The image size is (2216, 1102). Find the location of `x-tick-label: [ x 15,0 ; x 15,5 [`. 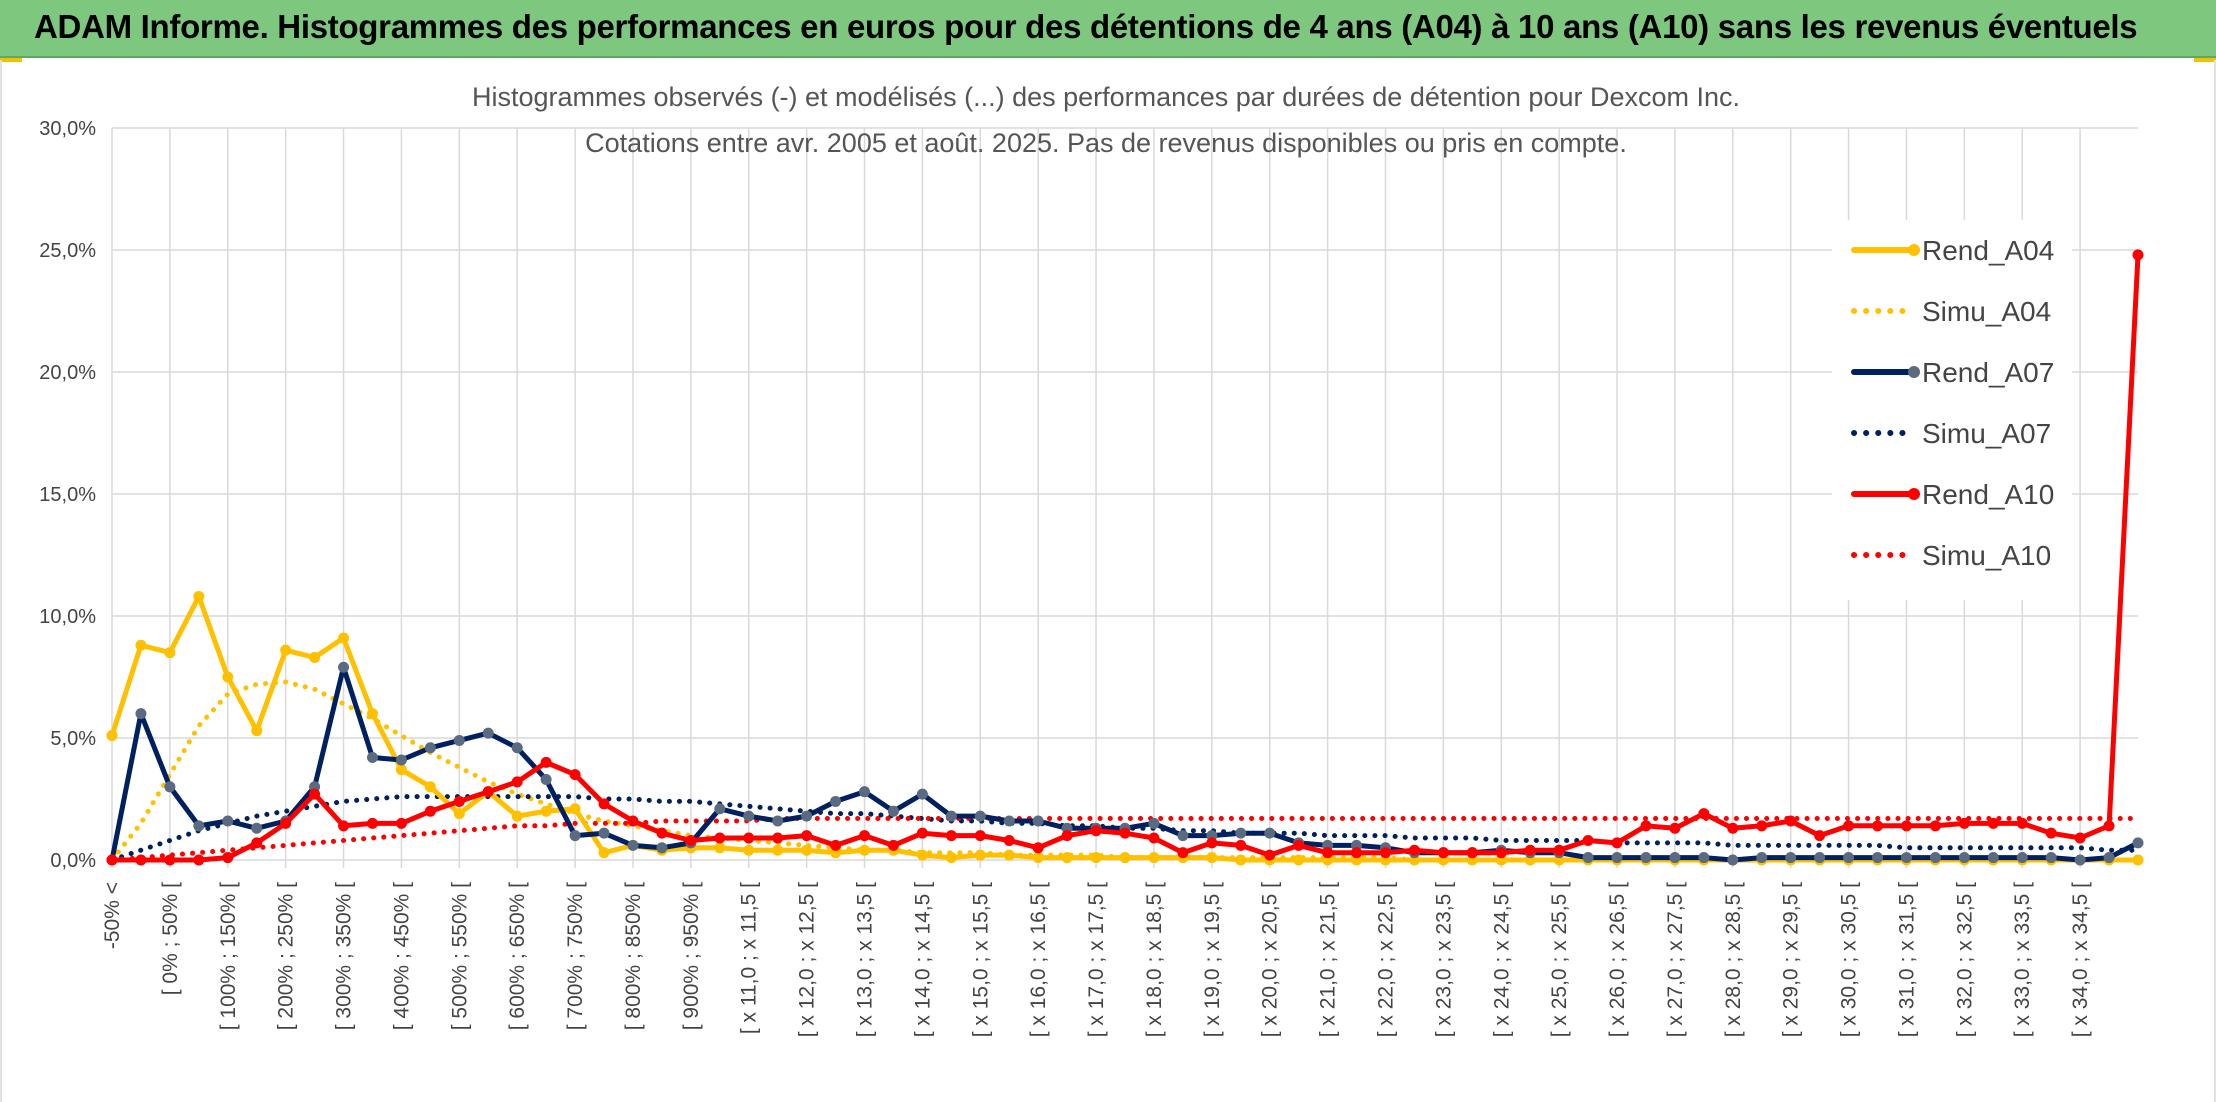

x-tick-label: [ x 15,0 ; x 15,5 [ is located at coordinates (980, 959).